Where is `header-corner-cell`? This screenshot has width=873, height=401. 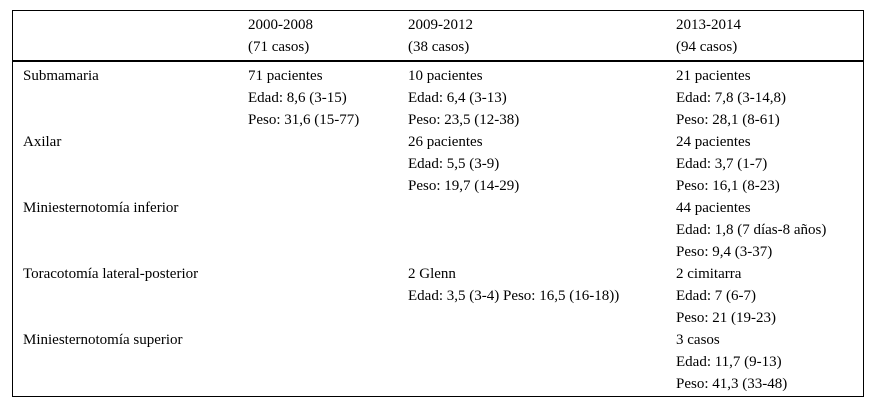 header-corner-cell is located at coordinates (130, 37).